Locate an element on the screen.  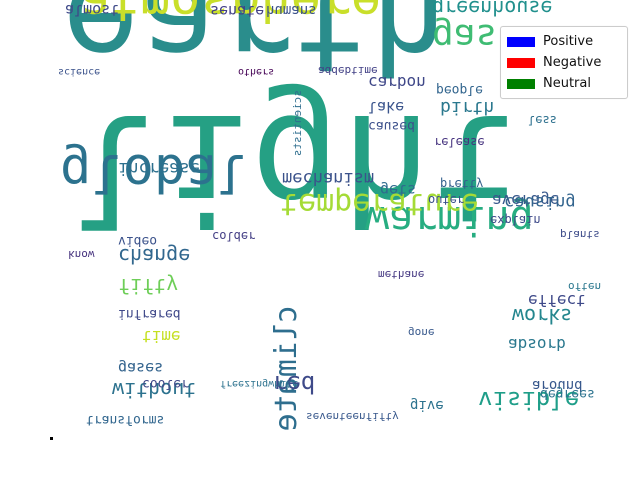
word-causing: causing is located at coordinates (540, 202).